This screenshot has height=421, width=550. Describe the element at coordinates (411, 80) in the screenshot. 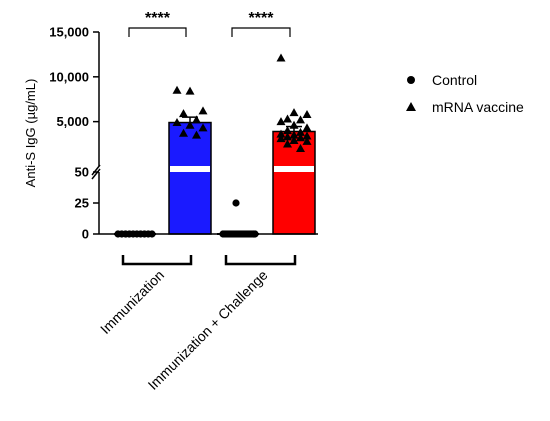

I see `legend-circle-icon` at that location.